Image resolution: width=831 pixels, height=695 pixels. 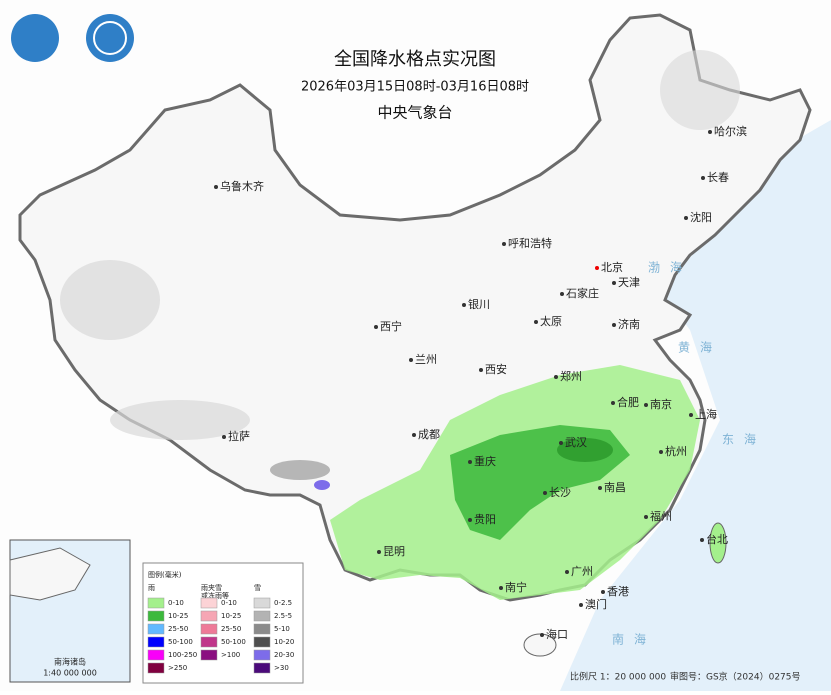 I want to click on footer-approval: 审图号：GS京（2024）0275号, so click(x=735, y=677).